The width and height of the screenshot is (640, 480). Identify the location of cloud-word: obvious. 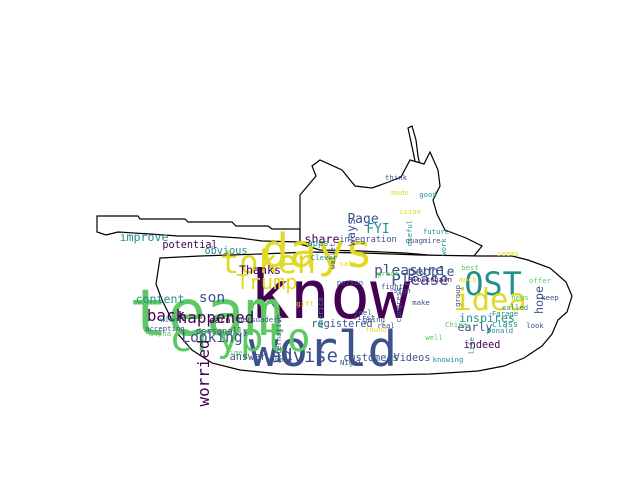
(226, 251).